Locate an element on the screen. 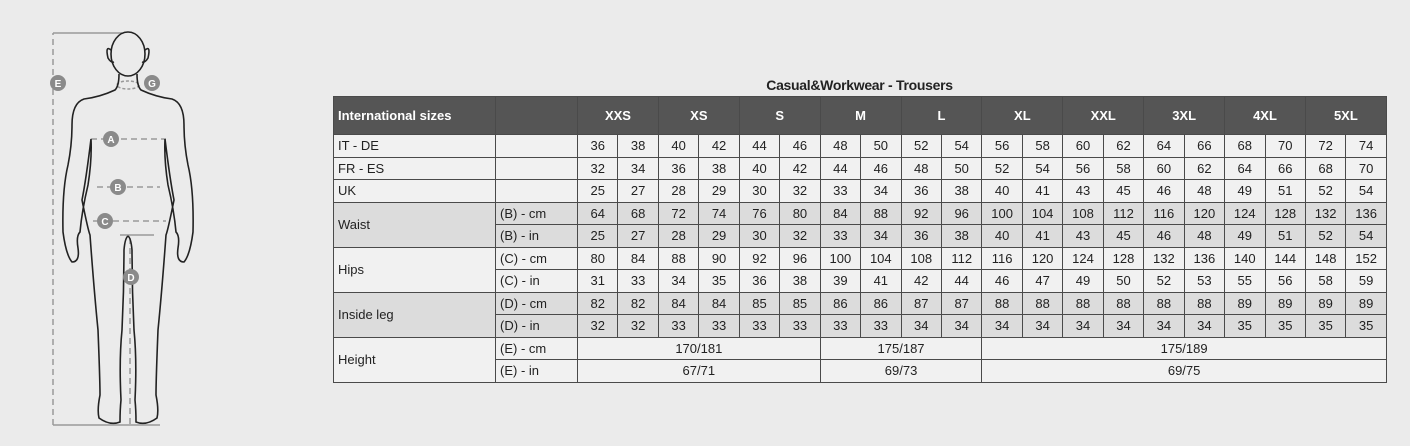 This screenshot has height=446, width=1410. value-cell: 49 is located at coordinates (1245, 191).